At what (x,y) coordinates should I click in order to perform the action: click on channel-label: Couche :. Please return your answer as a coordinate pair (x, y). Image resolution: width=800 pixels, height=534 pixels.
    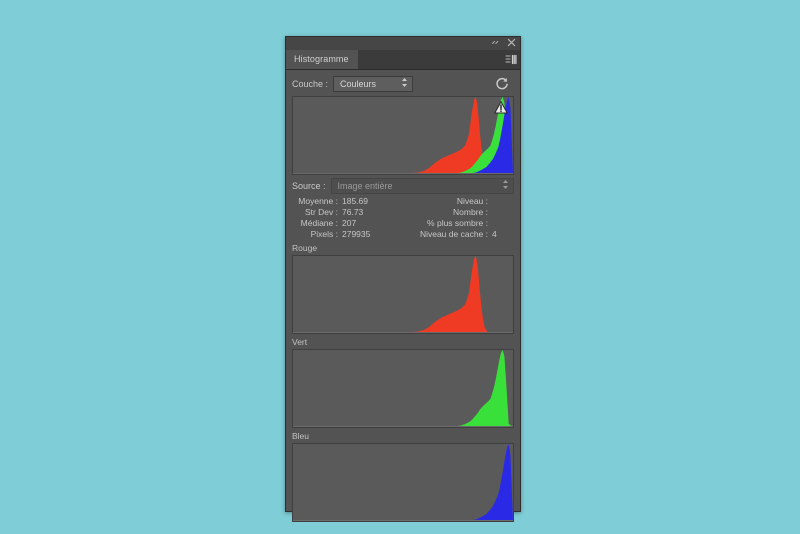
    Looking at the image, I should click on (310, 83).